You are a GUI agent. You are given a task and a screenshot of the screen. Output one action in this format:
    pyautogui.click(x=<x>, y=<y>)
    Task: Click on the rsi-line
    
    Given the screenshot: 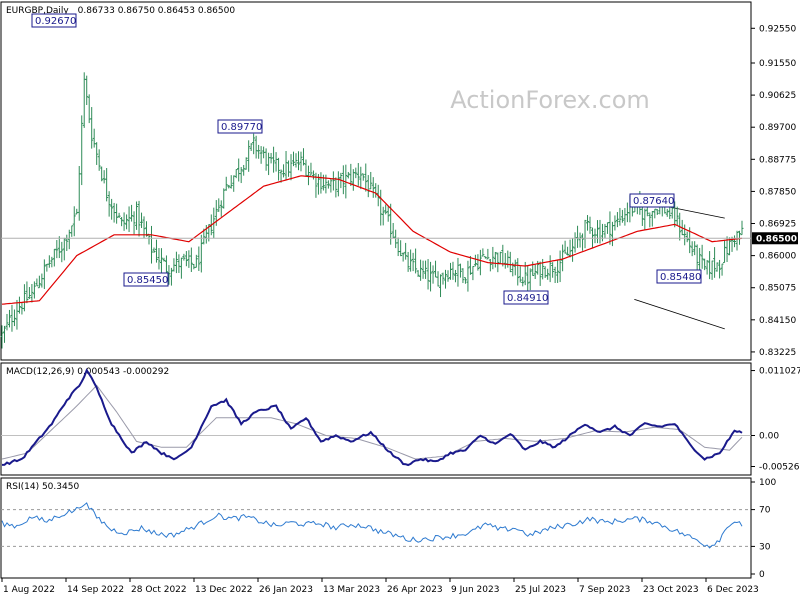 What is the action you would take?
    pyautogui.click(x=372, y=525)
    